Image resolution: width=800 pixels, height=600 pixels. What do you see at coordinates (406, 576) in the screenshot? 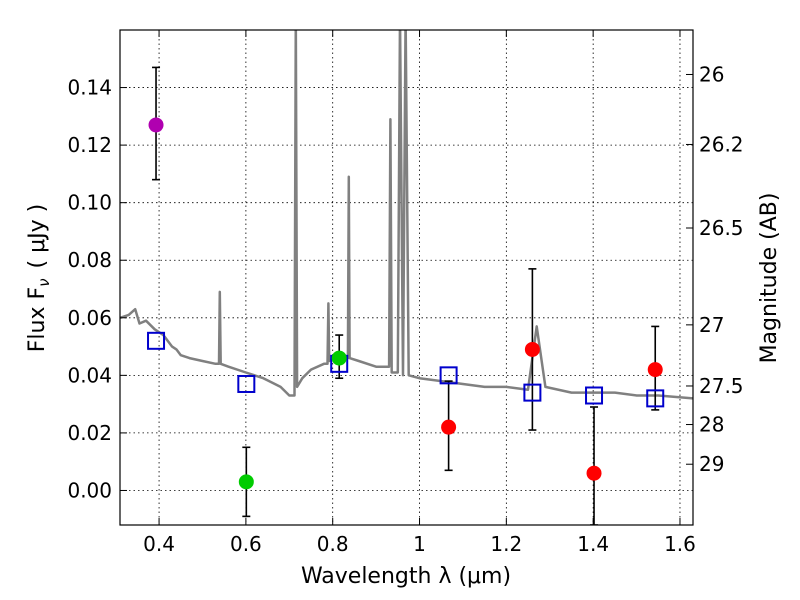
I see `x-axis-label: Wavelength λ (μm)` at bounding box center [406, 576].